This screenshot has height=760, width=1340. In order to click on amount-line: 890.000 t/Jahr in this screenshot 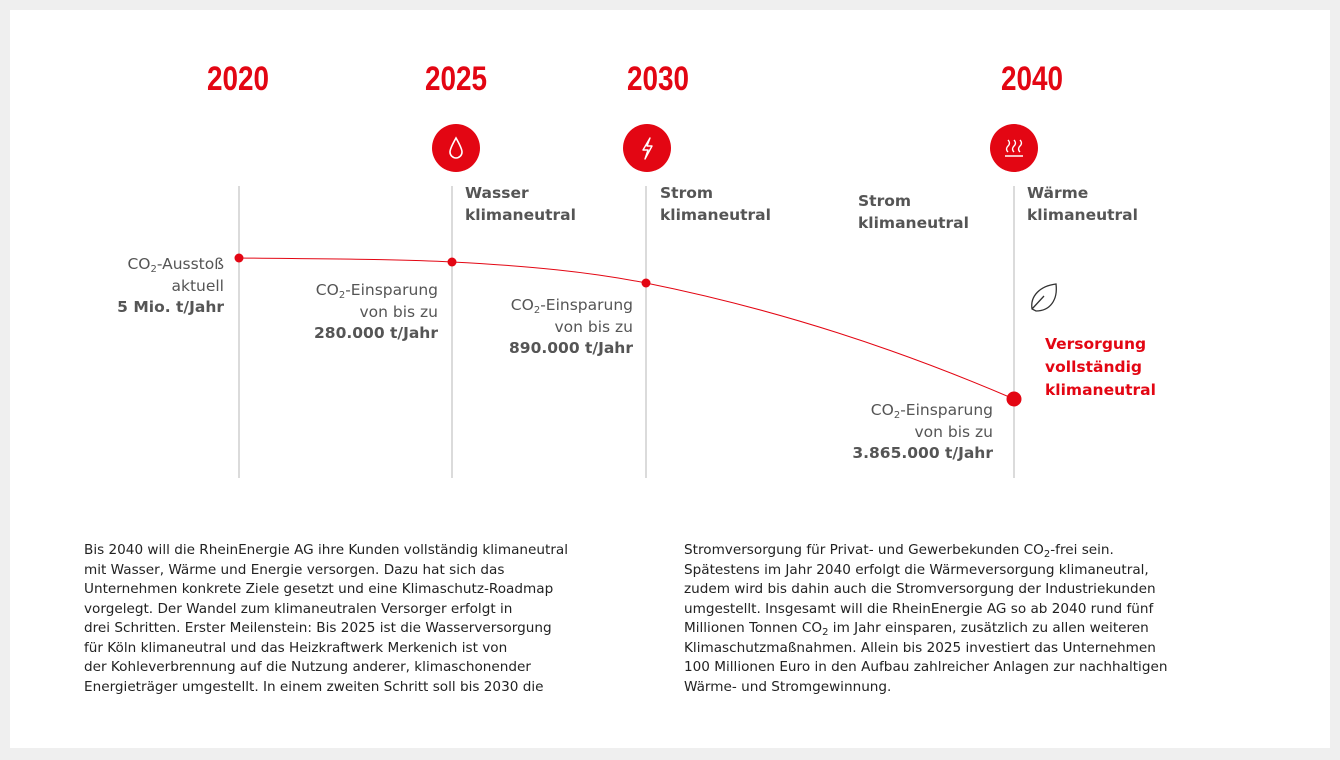, I will do `click(571, 349)`.